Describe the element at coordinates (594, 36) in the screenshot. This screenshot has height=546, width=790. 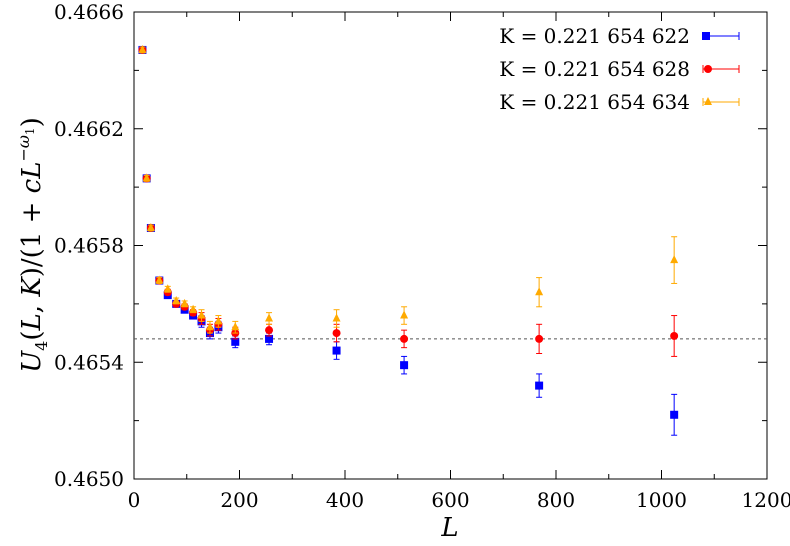
I see `legend-label: K = 0.221 654 622` at that location.